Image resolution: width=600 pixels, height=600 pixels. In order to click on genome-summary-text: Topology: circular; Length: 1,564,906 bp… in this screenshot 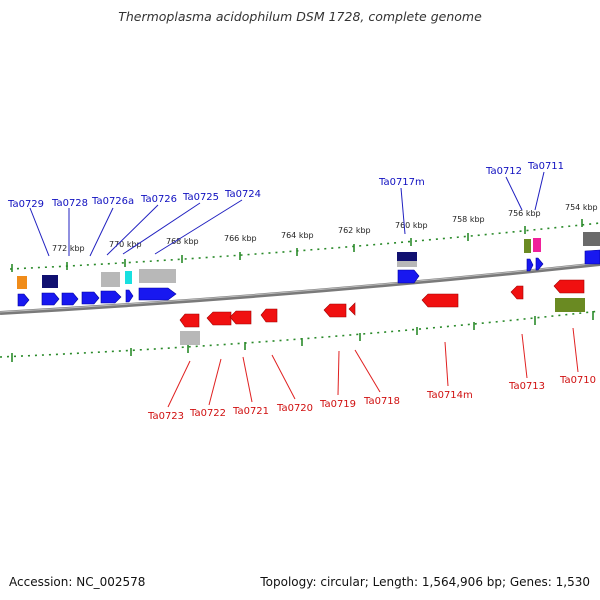, I will do `click(425, 582)`.